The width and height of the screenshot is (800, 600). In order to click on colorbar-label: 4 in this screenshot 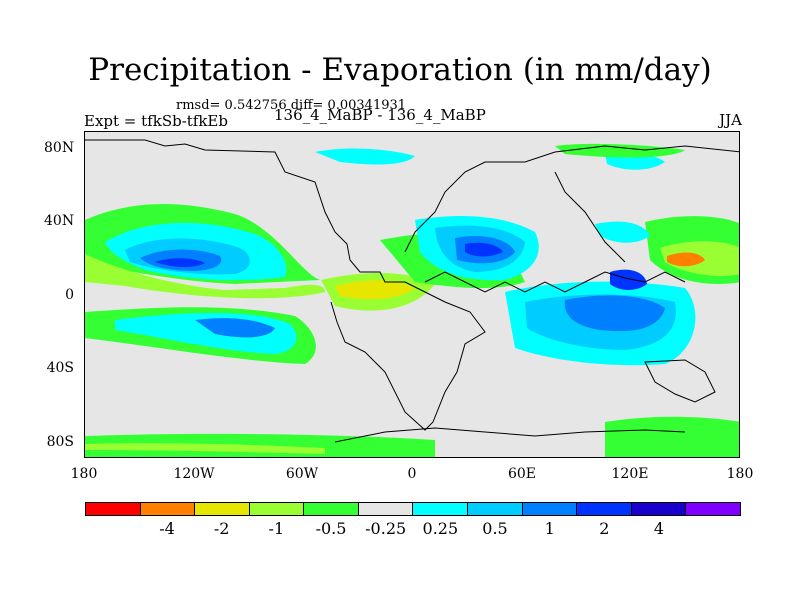, I will do `click(659, 528)`.